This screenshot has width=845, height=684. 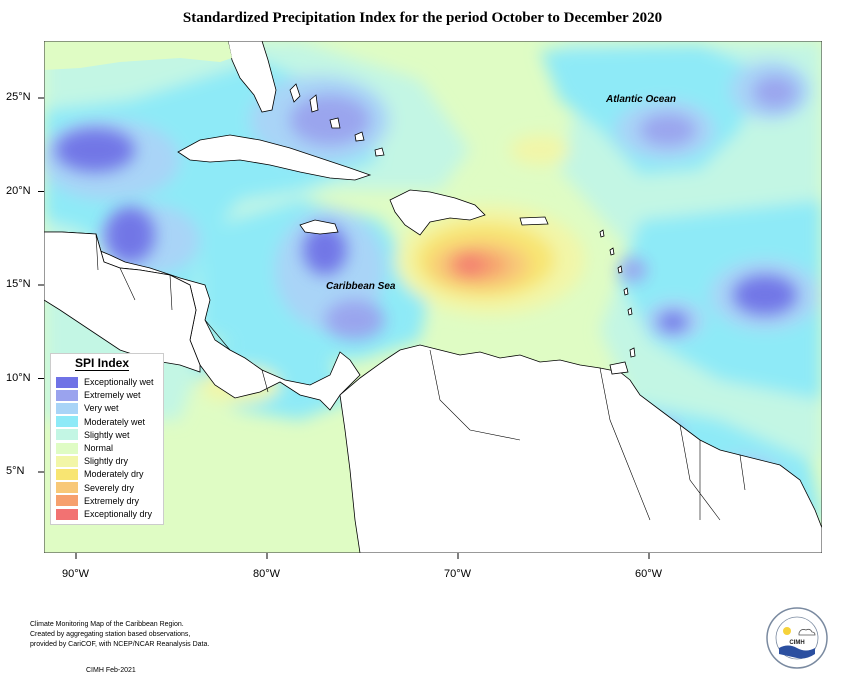 I want to click on legend-label: Very wet, so click(x=101, y=408).